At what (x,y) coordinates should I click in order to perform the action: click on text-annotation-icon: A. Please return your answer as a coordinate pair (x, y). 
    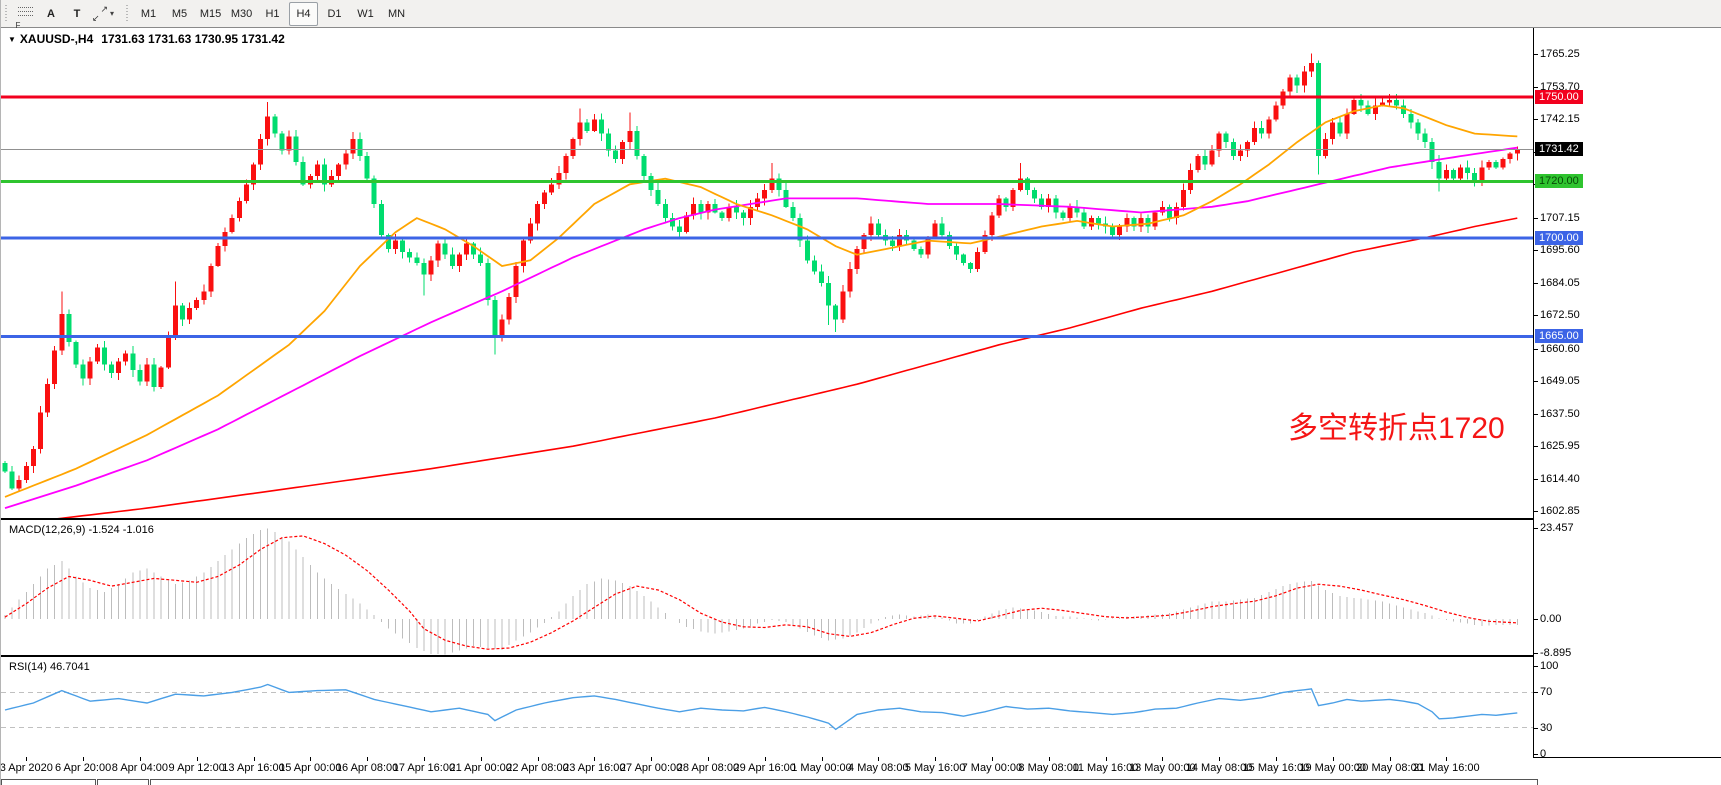
    Looking at the image, I should click on (51, 13).